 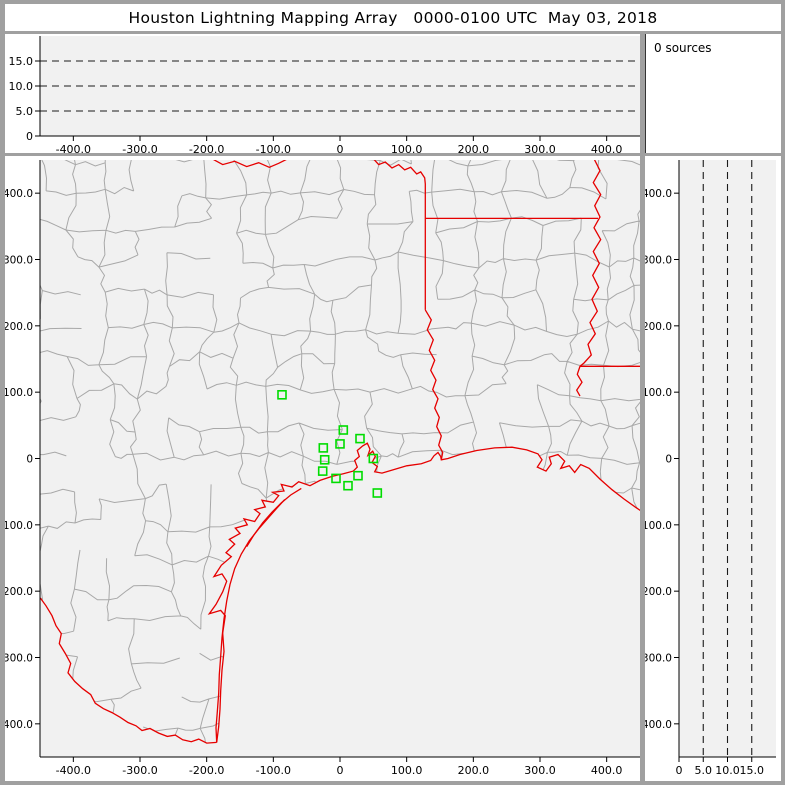 I want to click on border-red-river-west, so click(x=250, y=164).